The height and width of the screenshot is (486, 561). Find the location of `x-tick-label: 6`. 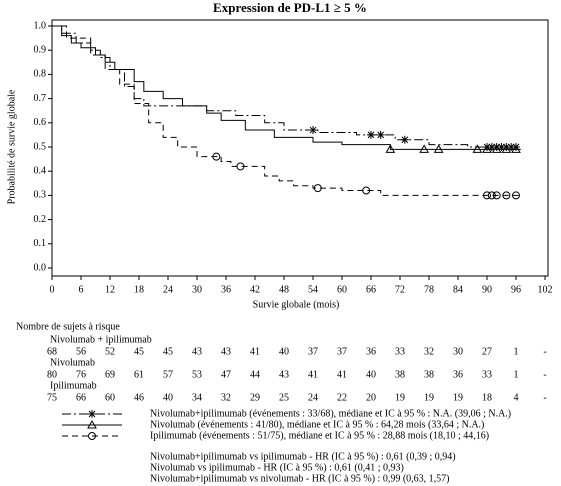

x-tick-label: 6 is located at coordinates (81, 289).